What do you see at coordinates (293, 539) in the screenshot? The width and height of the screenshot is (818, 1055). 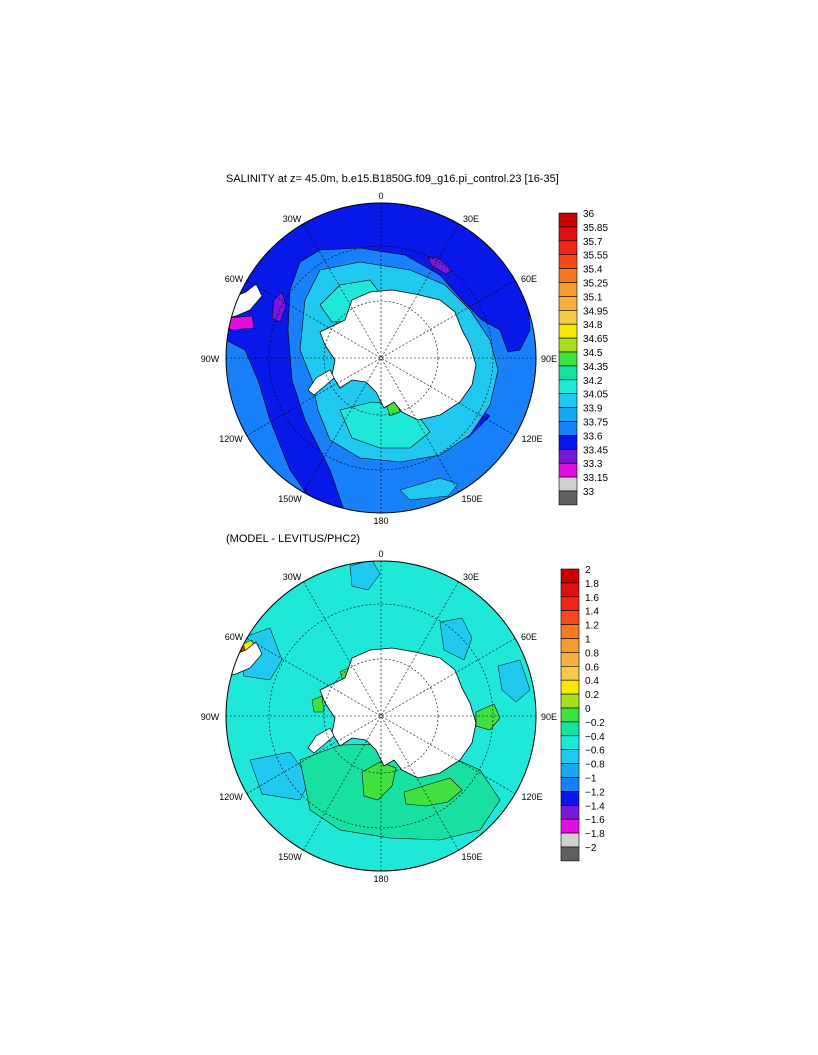 I see `difference-title: (MODEL - LEVITUS/PHC2)` at bounding box center [293, 539].